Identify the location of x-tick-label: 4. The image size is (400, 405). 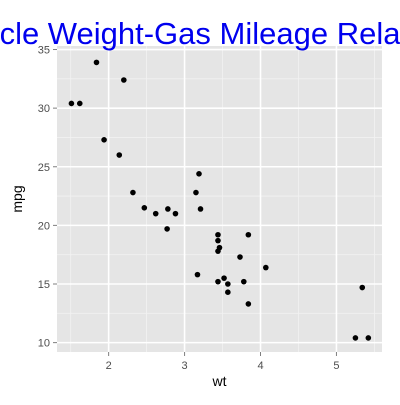
(260, 366).